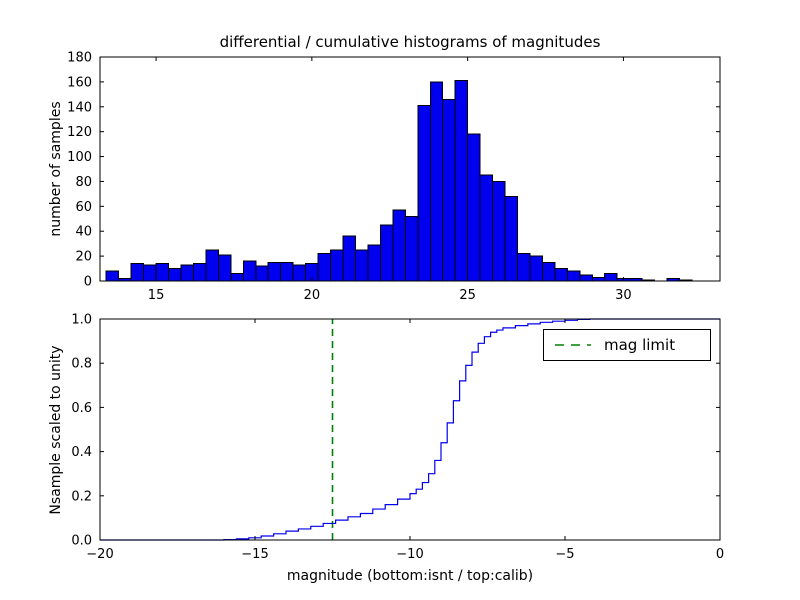 The height and width of the screenshot is (600, 800). Describe the element at coordinates (640, 345) in the screenshot. I see `legend-label: mag limit` at that location.